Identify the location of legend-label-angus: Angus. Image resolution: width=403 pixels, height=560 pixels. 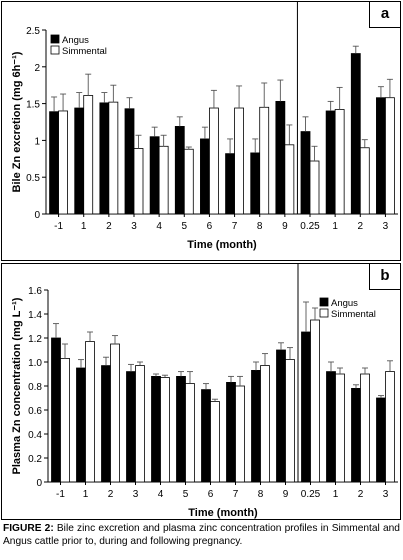
(344, 303).